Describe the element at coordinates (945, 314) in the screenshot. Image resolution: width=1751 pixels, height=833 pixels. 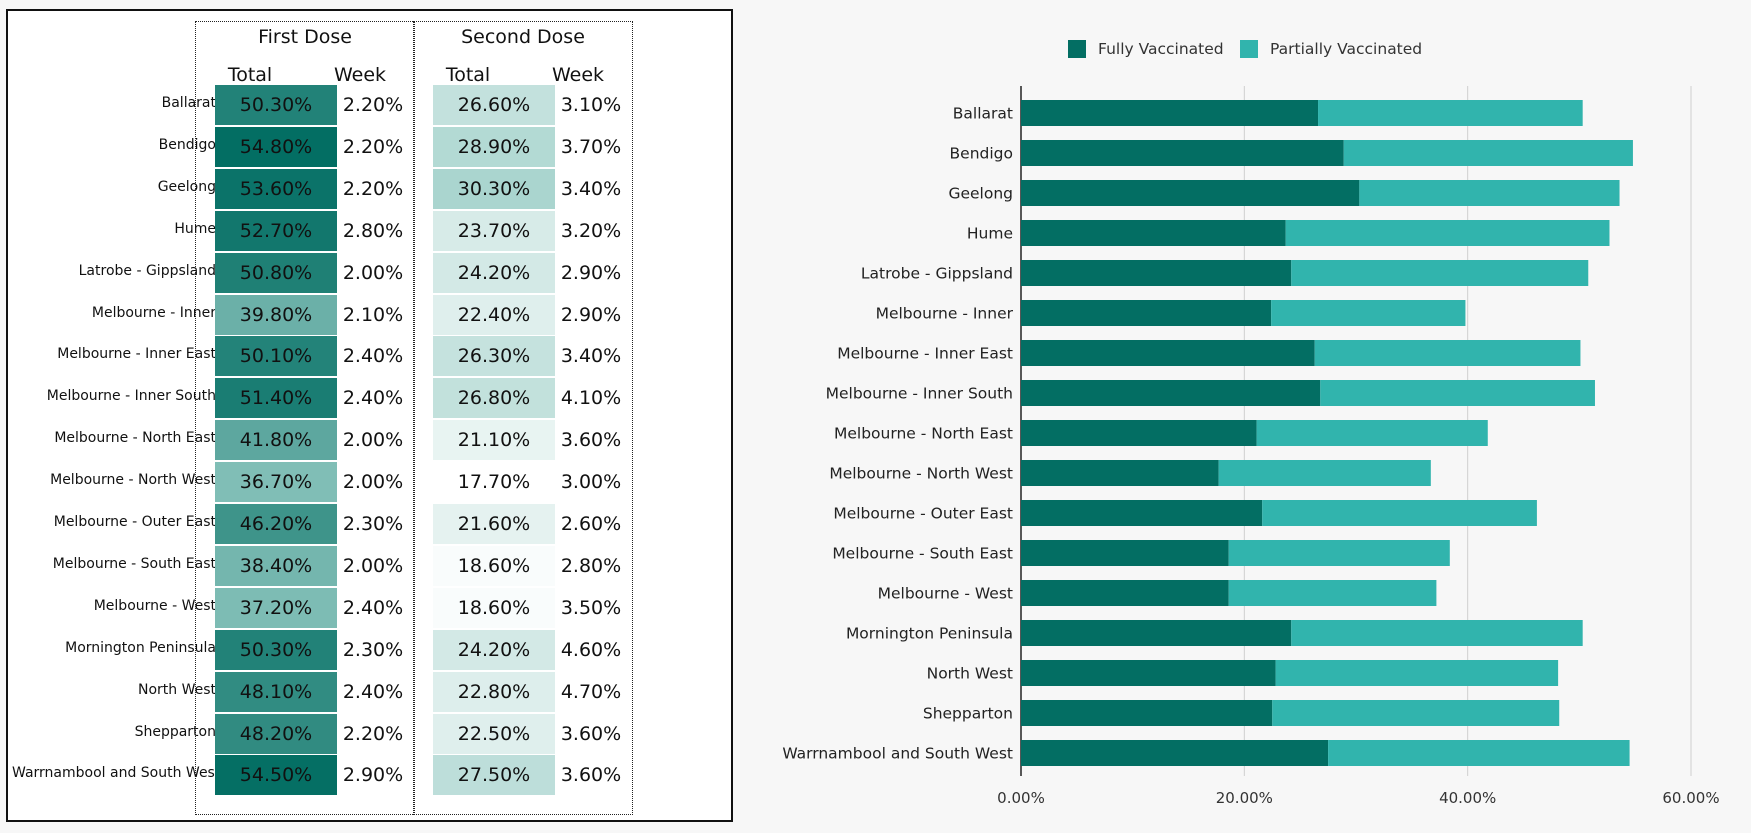
I see `category-label: Melbourne - Inner` at that location.